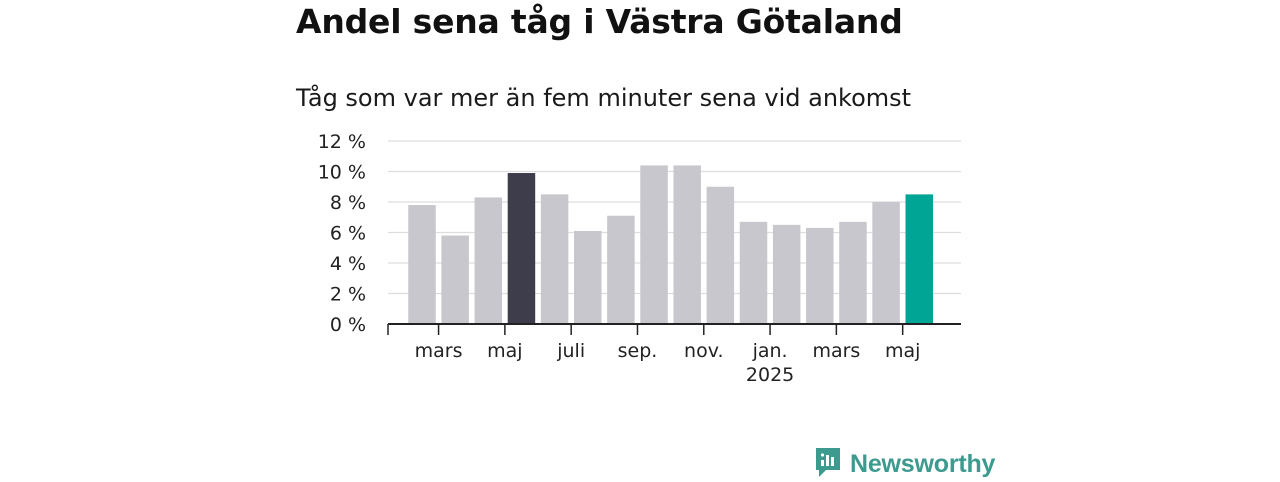 The width and height of the screenshot is (1280, 482). What do you see at coordinates (342, 173) in the screenshot?
I see `y-tick-label: 10 %` at bounding box center [342, 173].